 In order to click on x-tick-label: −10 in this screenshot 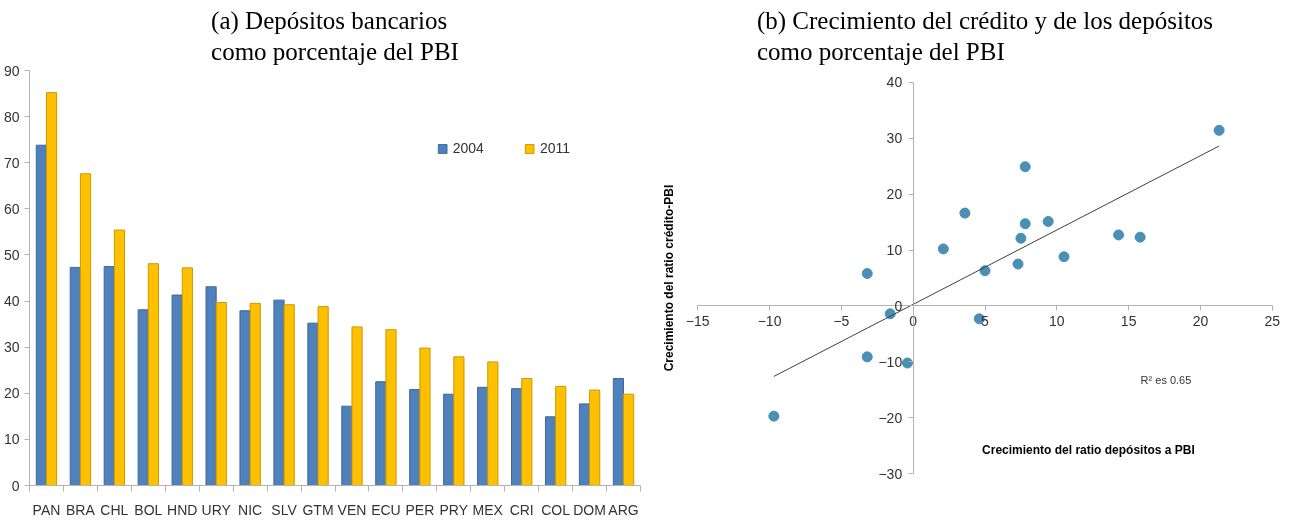, I will do `click(769, 320)`.